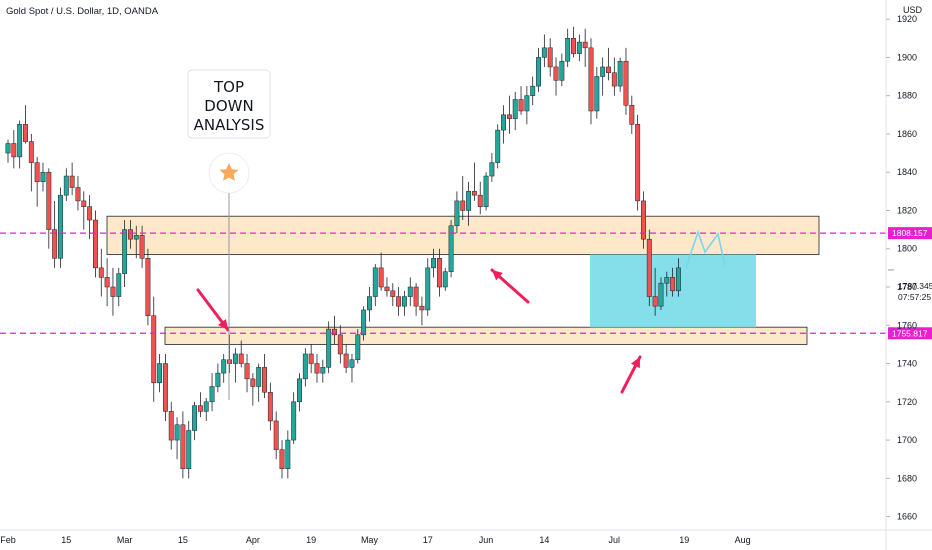 The height and width of the screenshot is (550, 932). I want to click on price-tick-label: 1660, so click(907, 517).